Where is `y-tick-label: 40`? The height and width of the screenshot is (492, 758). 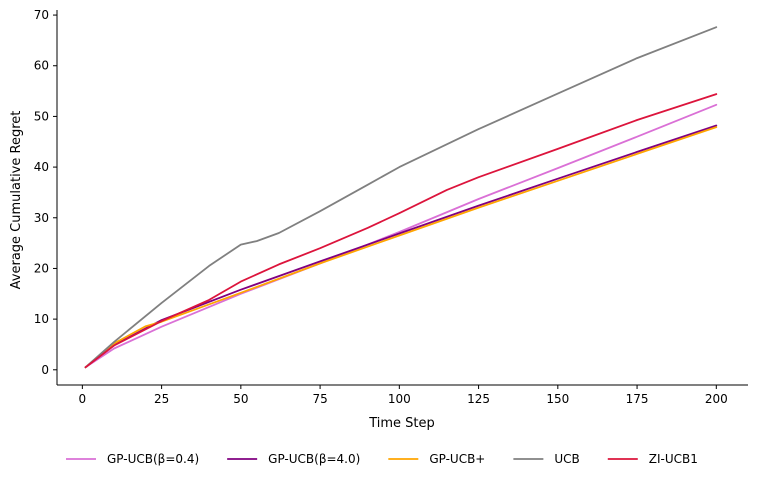
y-tick-label: 40 is located at coordinates (41, 167).